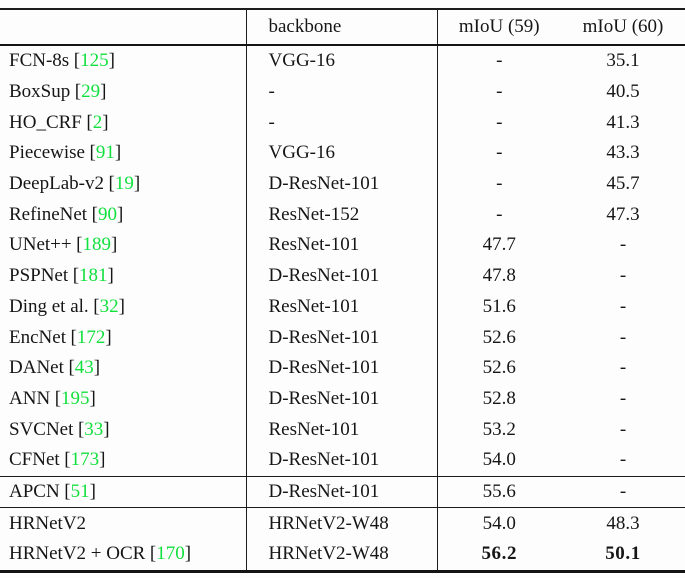 This screenshot has width=685, height=578. I want to click on miou60-cell: 47.3, so click(623, 214).